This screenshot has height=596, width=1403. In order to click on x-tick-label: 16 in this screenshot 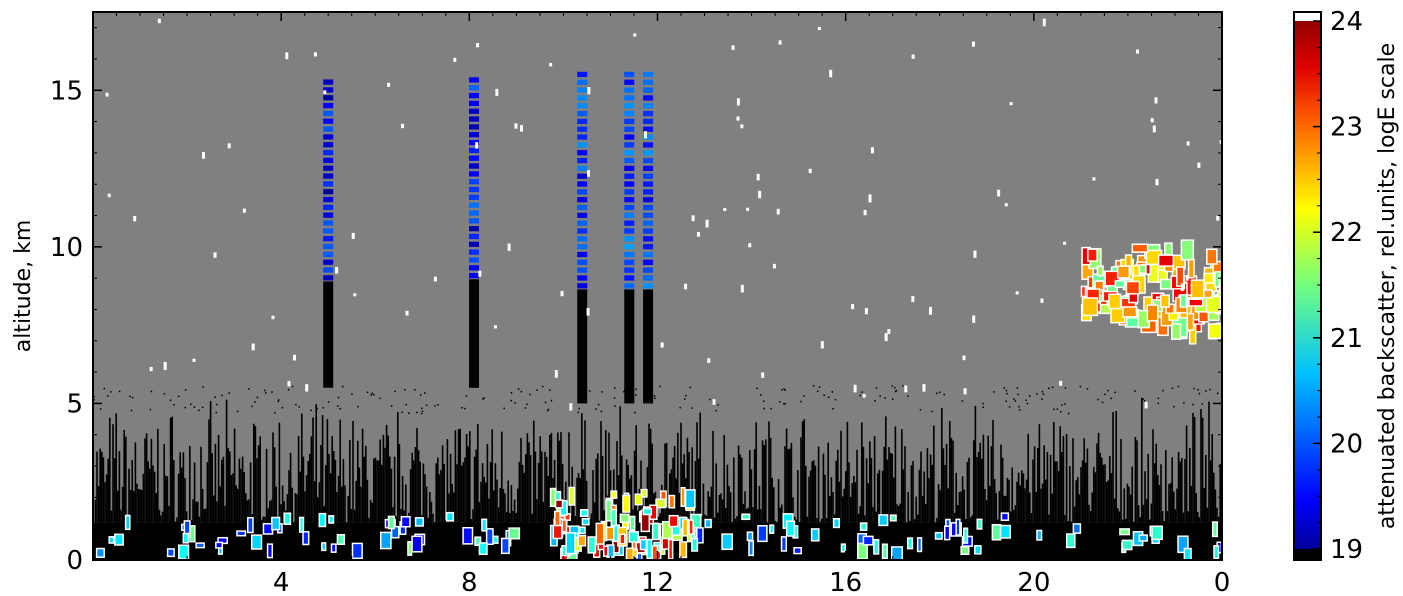, I will do `click(845, 582)`.